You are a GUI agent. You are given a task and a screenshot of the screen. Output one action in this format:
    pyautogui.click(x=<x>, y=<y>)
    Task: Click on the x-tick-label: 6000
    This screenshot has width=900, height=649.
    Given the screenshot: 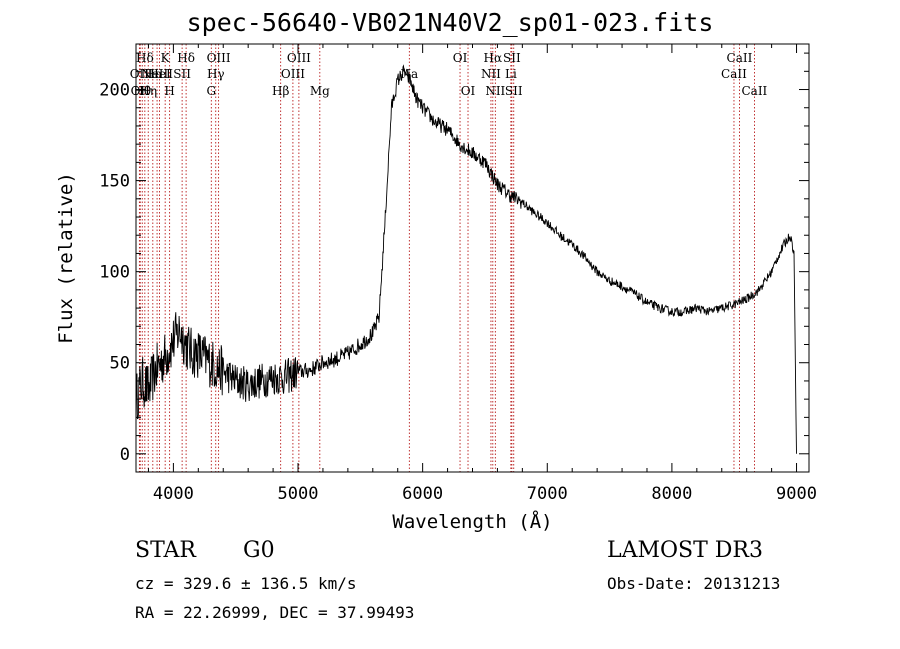 What is the action you would take?
    pyautogui.click(x=422, y=494)
    